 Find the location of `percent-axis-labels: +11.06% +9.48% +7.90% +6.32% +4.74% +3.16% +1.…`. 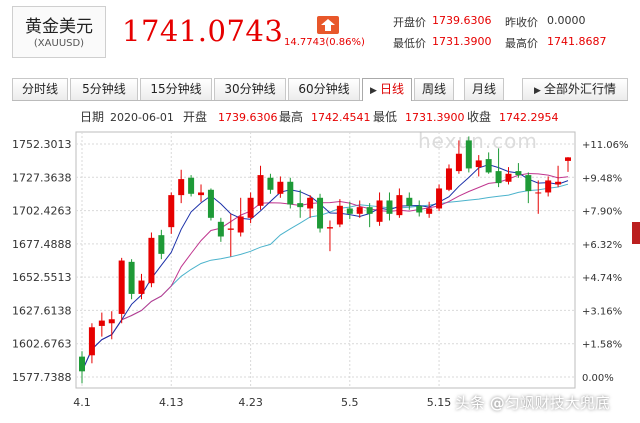

percent-axis-labels: +11.06% +9.48% +7.90% +6.32% +4.74% +3.16% +1.… is located at coordinates (605, 262).